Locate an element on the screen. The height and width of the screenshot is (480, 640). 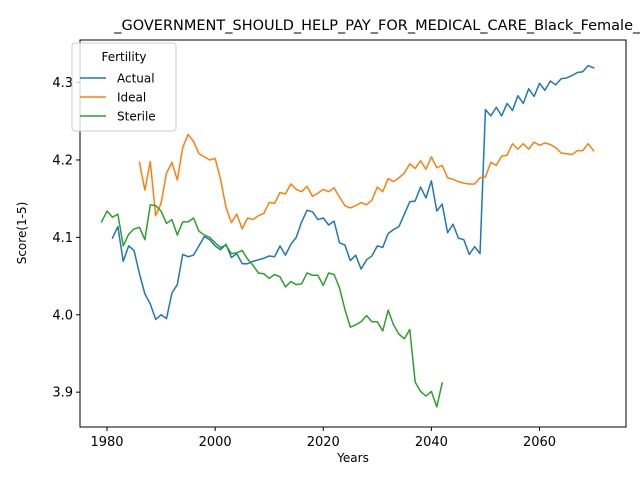
legend-label-sterile: Sterile is located at coordinates (136, 117).